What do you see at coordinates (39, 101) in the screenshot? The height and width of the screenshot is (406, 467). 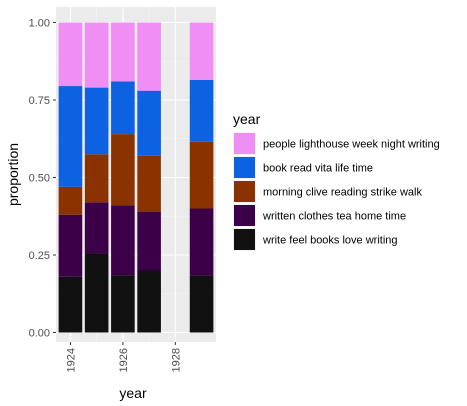 I see `y-tick-label: 0.75` at bounding box center [39, 101].